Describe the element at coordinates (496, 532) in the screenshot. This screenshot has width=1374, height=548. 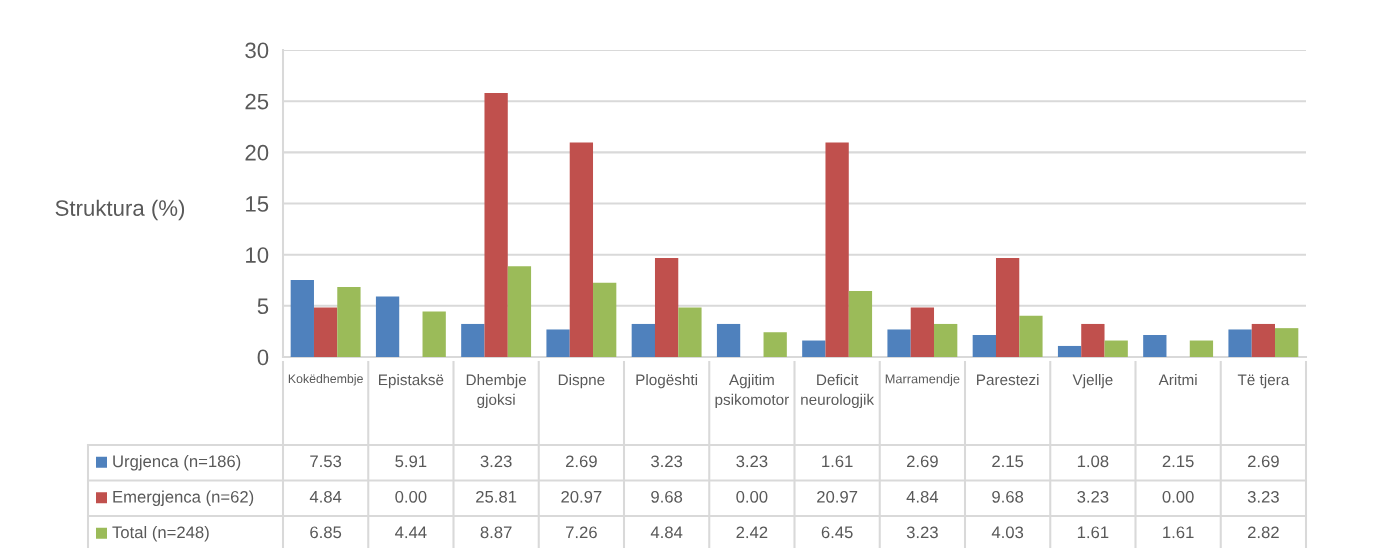
I see `data-label: 8.87` at that location.